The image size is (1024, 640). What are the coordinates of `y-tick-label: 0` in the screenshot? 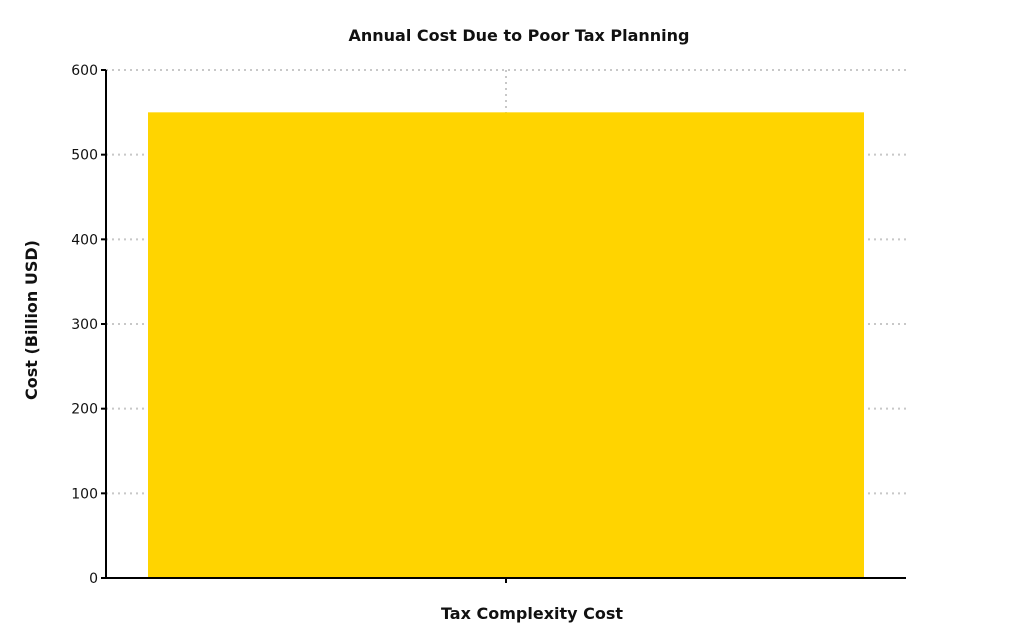 It's located at (93, 579).